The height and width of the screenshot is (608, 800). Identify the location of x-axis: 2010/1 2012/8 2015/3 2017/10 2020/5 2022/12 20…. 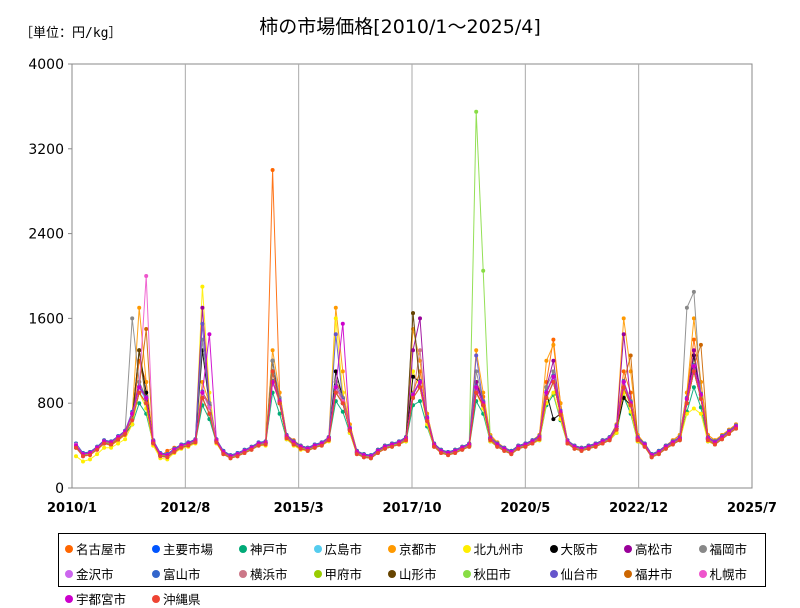
(412, 508).